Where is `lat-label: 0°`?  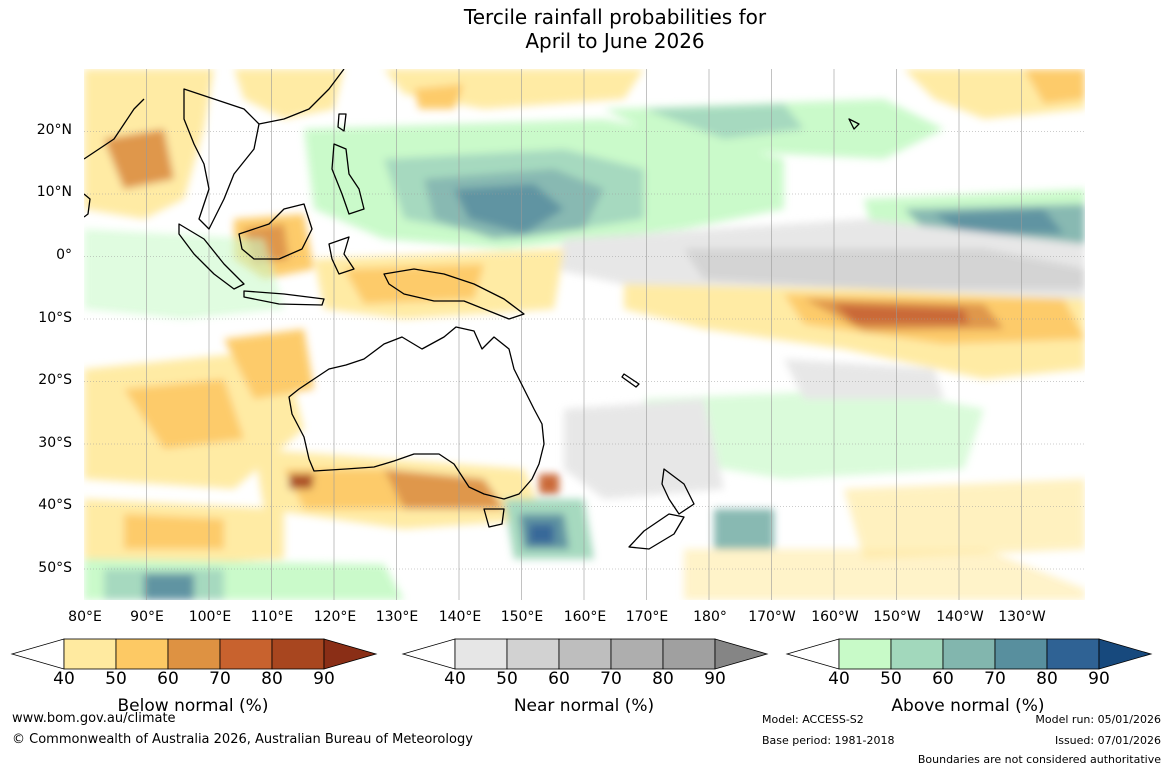 lat-label: 0° is located at coordinates (64, 255).